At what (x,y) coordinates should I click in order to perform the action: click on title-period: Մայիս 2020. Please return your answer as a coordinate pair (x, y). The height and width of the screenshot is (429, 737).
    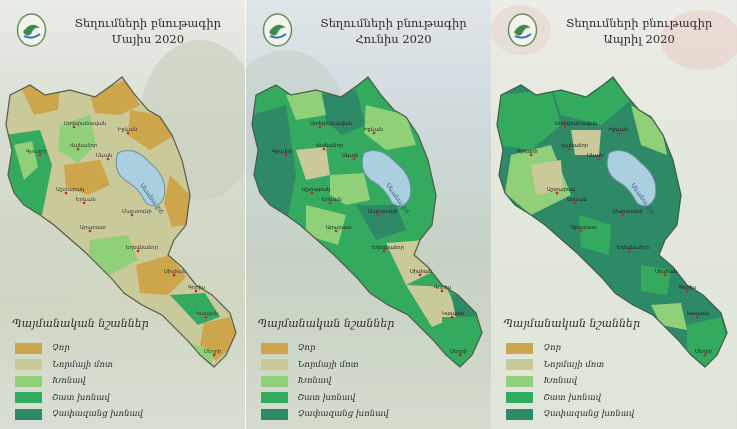
    Looking at the image, I should click on (148, 39).